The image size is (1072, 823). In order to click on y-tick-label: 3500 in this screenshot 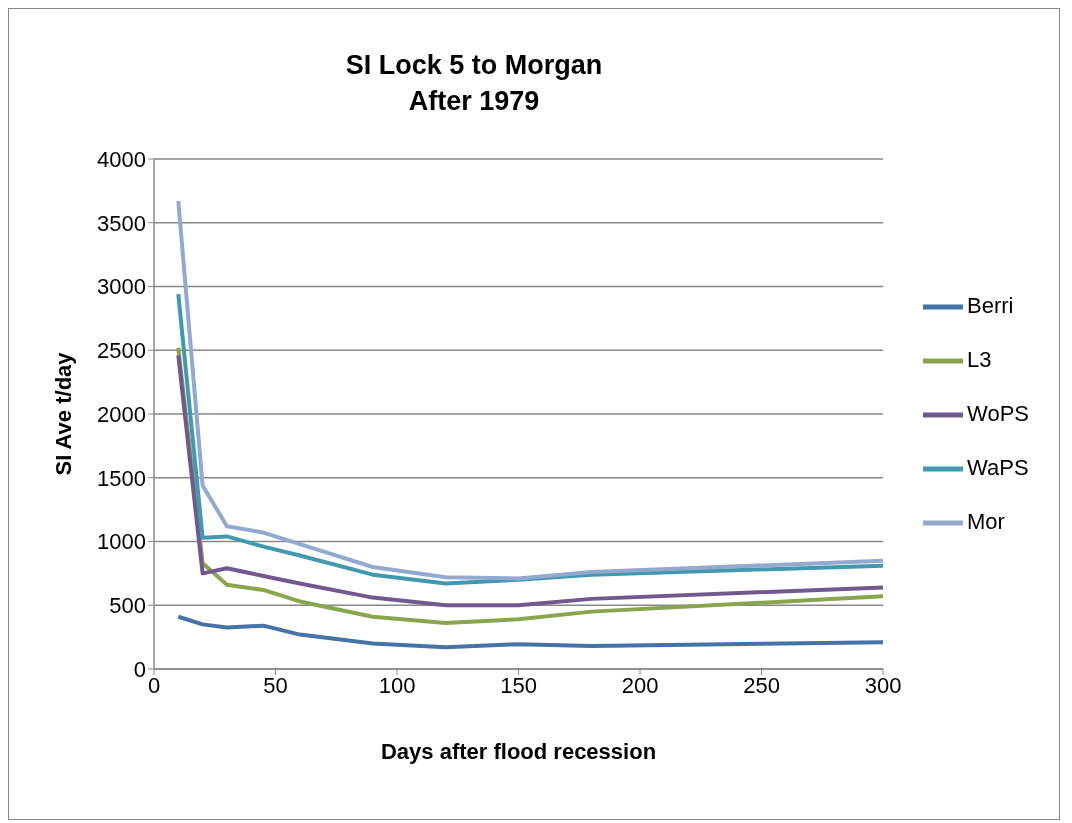, I will do `click(121, 223)`.